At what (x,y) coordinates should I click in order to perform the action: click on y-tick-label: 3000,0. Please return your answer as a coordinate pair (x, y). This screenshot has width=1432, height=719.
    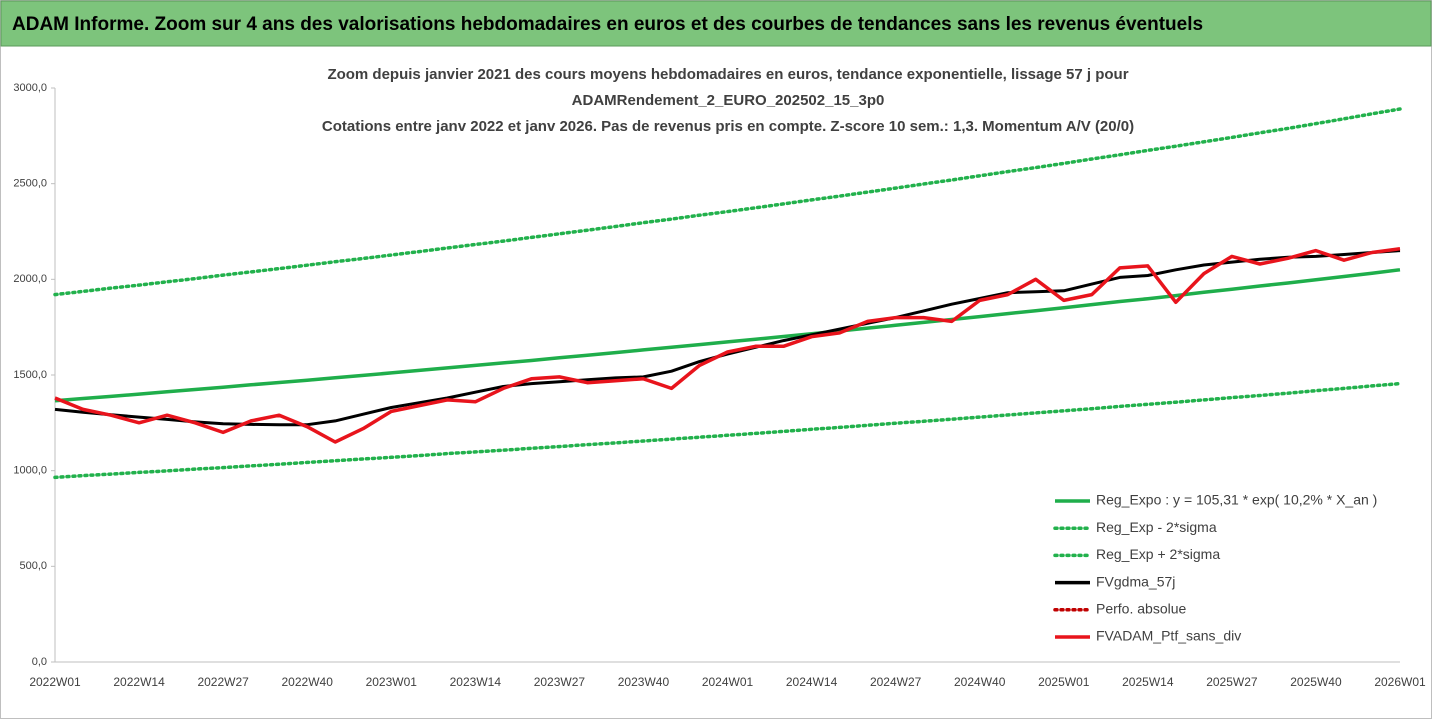
    Looking at the image, I should click on (30, 88).